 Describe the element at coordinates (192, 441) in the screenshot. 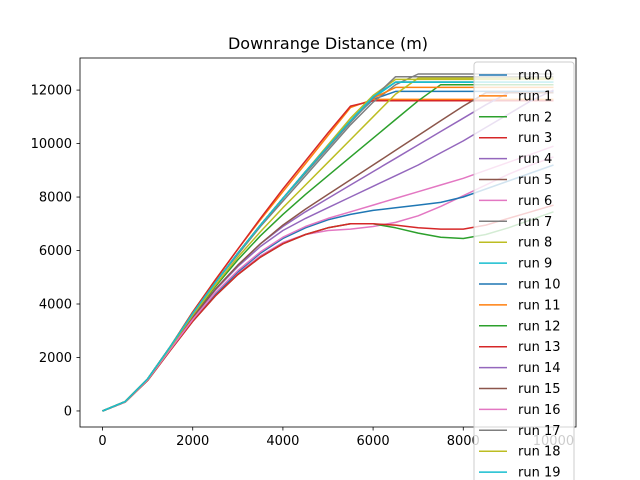

I see `x-tick-label: 2000` at that location.